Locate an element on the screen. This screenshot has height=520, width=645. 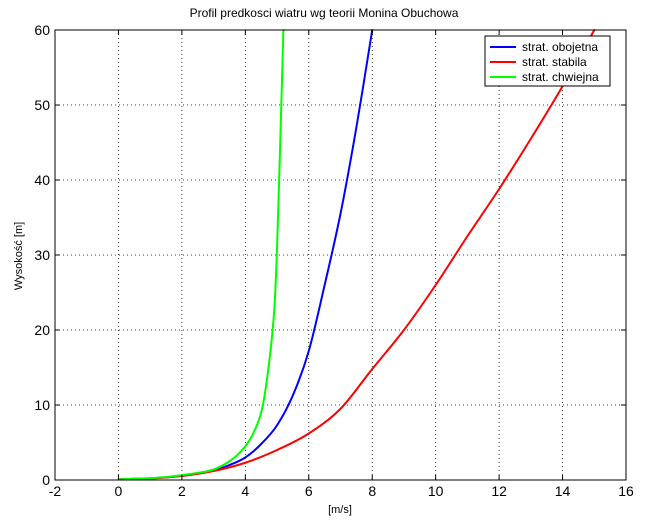
x-tick-label: -2 is located at coordinates (55, 491).